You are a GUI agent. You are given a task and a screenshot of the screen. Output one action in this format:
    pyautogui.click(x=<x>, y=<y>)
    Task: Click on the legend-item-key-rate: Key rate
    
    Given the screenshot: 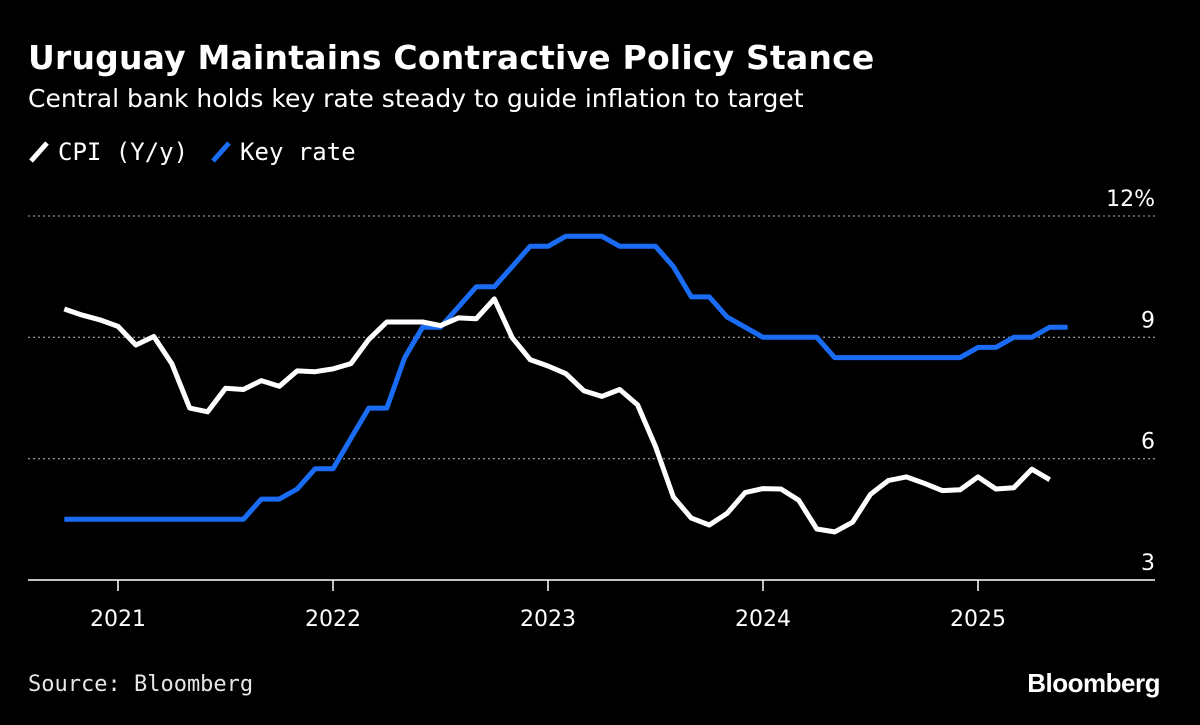 What is the action you would take?
    pyautogui.click(x=283, y=152)
    